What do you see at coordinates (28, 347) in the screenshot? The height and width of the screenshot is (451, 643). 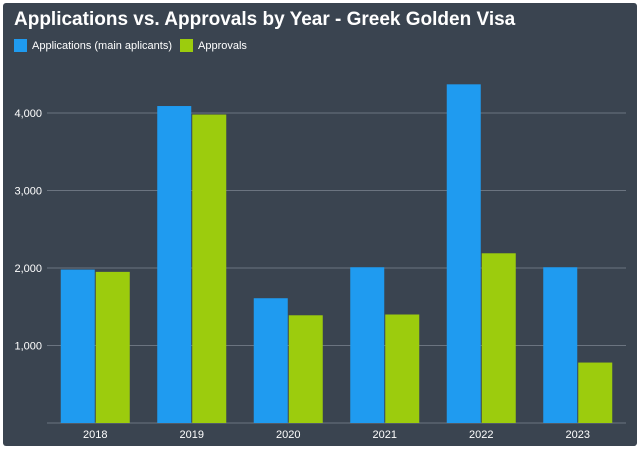 I see `y-tick-label: 1,000` at bounding box center [28, 347].